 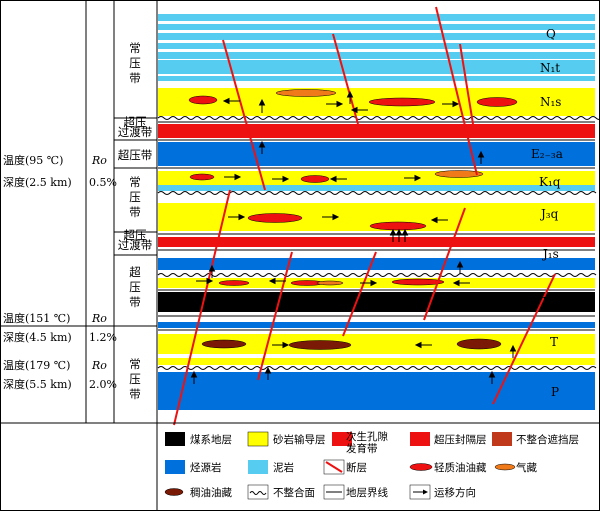 What do you see at coordinates (367, 492) in the screenshot?
I see `legend-label-boundary: 地层界线` at bounding box center [367, 492].